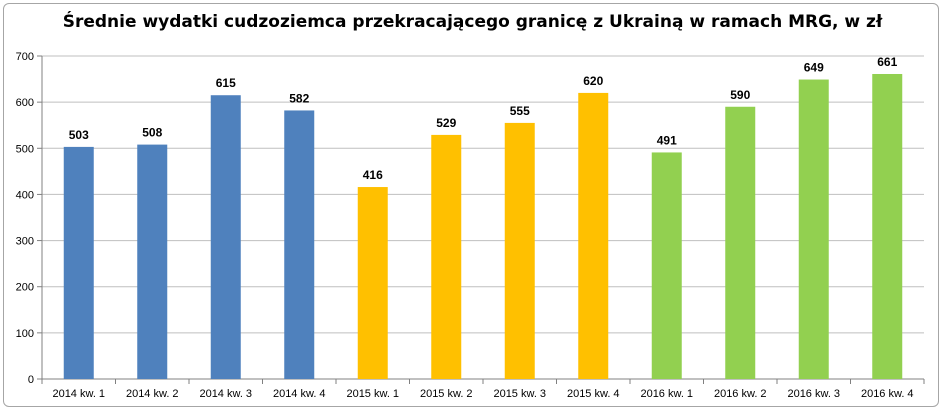  I want to click on data-label: 555, so click(520, 111).